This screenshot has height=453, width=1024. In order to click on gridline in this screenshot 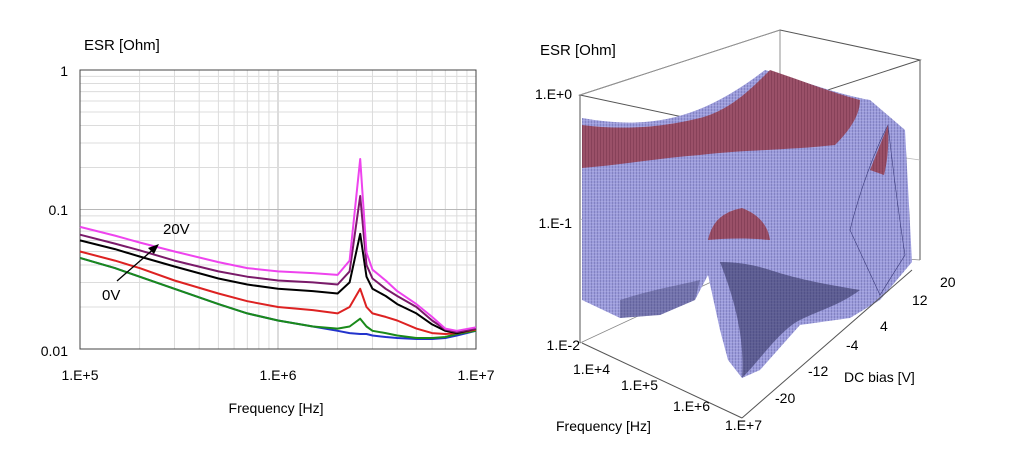, I will do `click(680, 62)`.